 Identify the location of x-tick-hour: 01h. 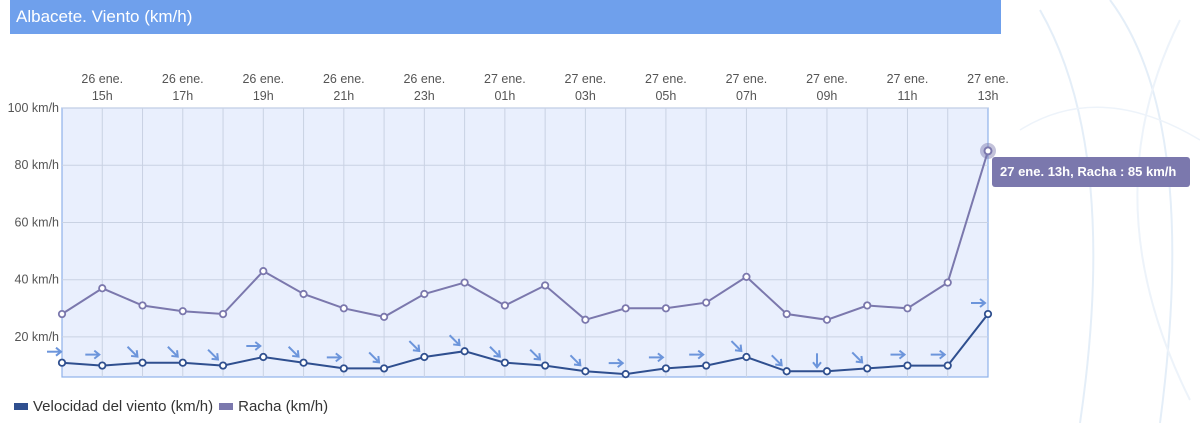
(504, 96).